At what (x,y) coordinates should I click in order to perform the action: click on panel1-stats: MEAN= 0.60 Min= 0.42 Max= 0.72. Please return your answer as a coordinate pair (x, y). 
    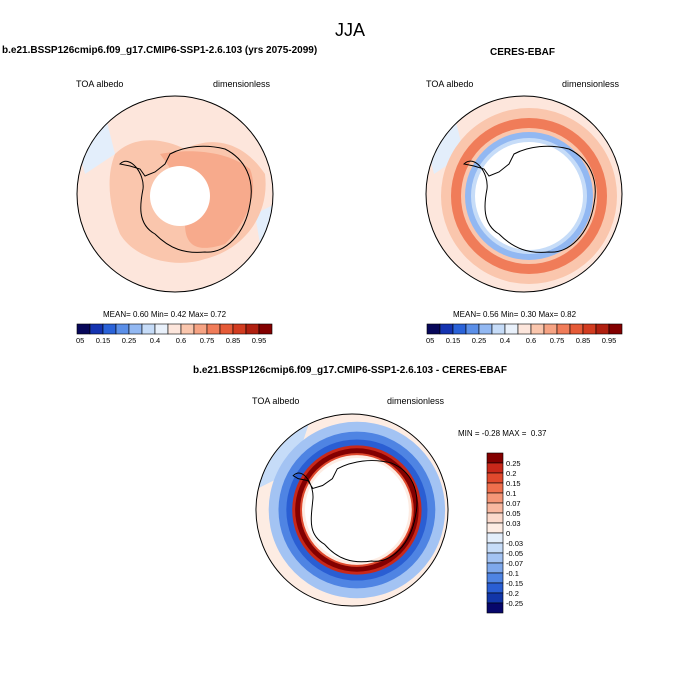
    Looking at the image, I should click on (164, 314).